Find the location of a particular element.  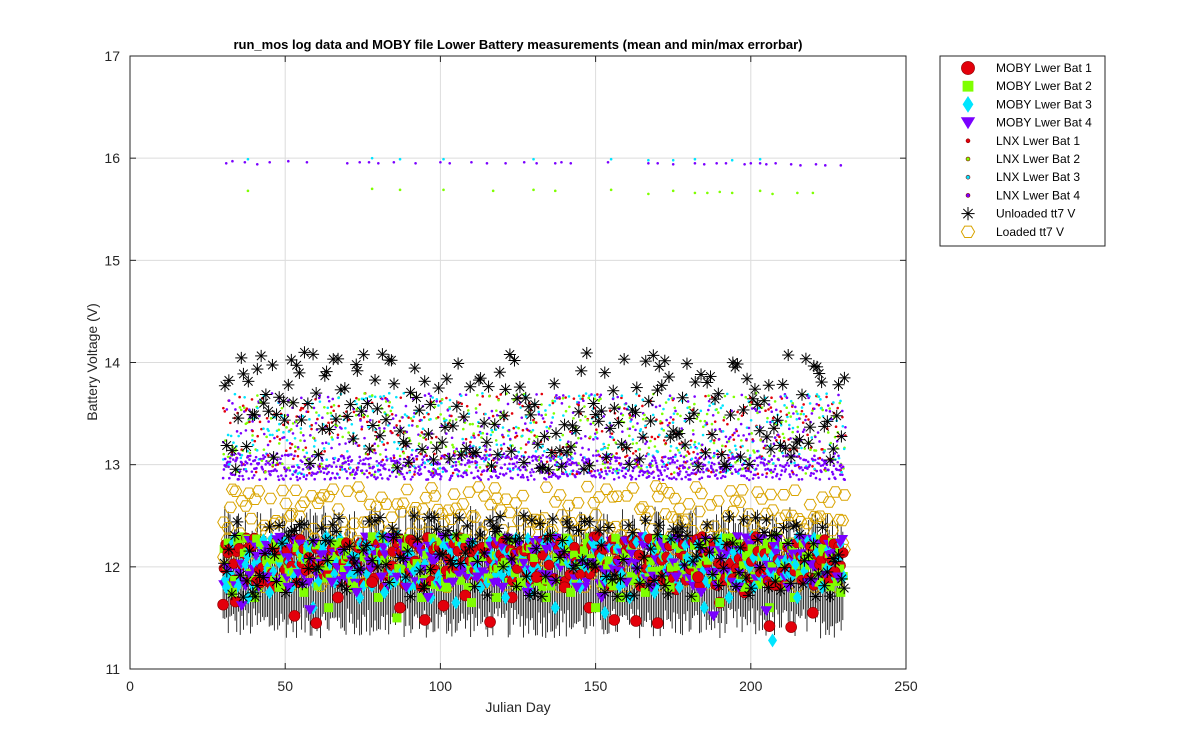

x-tick-label: 150 is located at coordinates (596, 686).